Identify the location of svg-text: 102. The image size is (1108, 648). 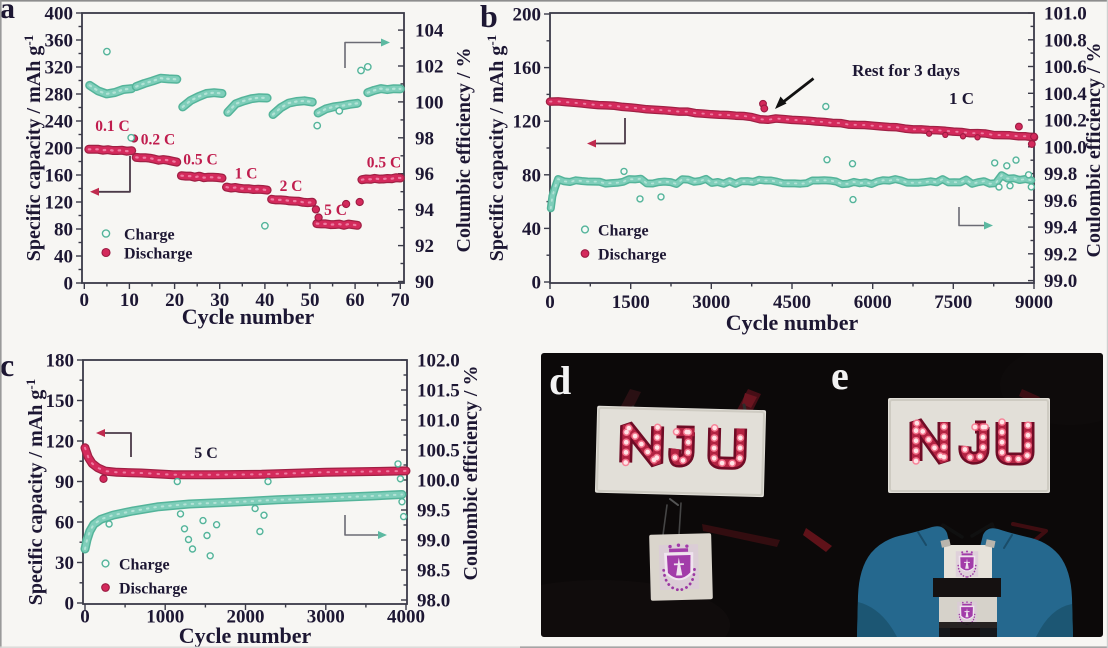
(429, 67).